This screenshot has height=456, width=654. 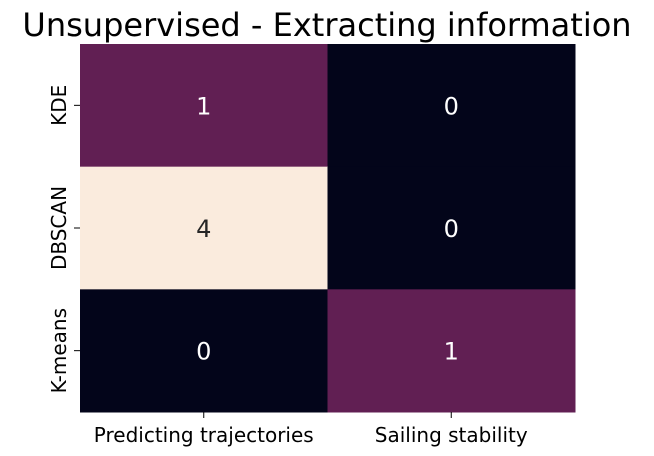 I want to click on x-tick-label: Predicting trajectories, so click(x=204, y=435).